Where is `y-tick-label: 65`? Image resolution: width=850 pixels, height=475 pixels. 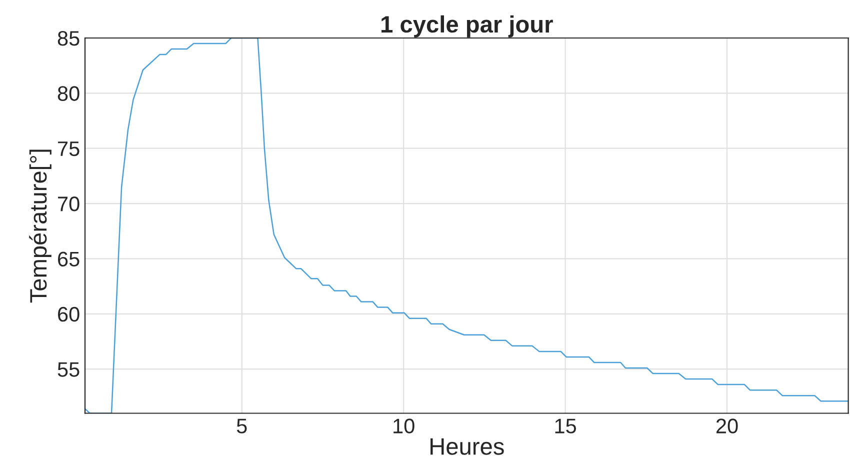
y-tick-label: 65 is located at coordinates (69, 259).